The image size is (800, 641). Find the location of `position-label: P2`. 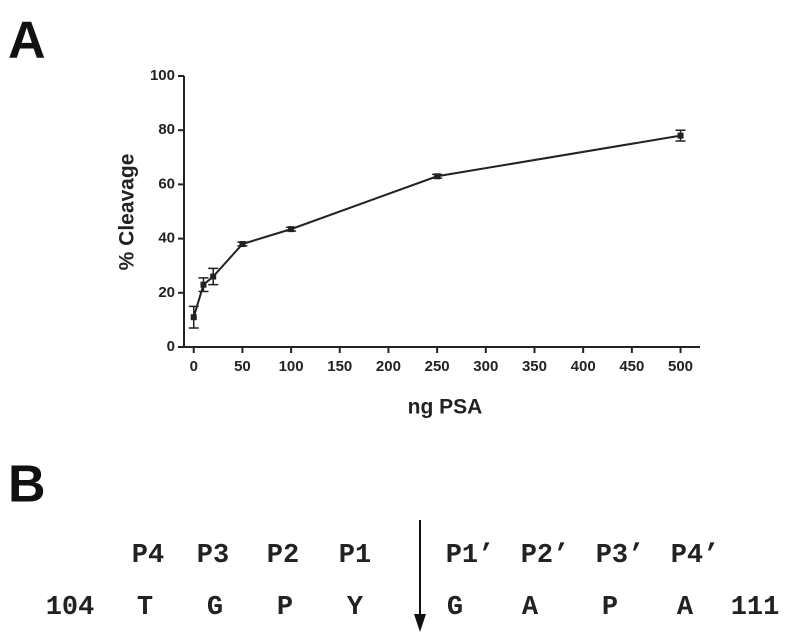

position-label: P2 is located at coordinates (283, 556).